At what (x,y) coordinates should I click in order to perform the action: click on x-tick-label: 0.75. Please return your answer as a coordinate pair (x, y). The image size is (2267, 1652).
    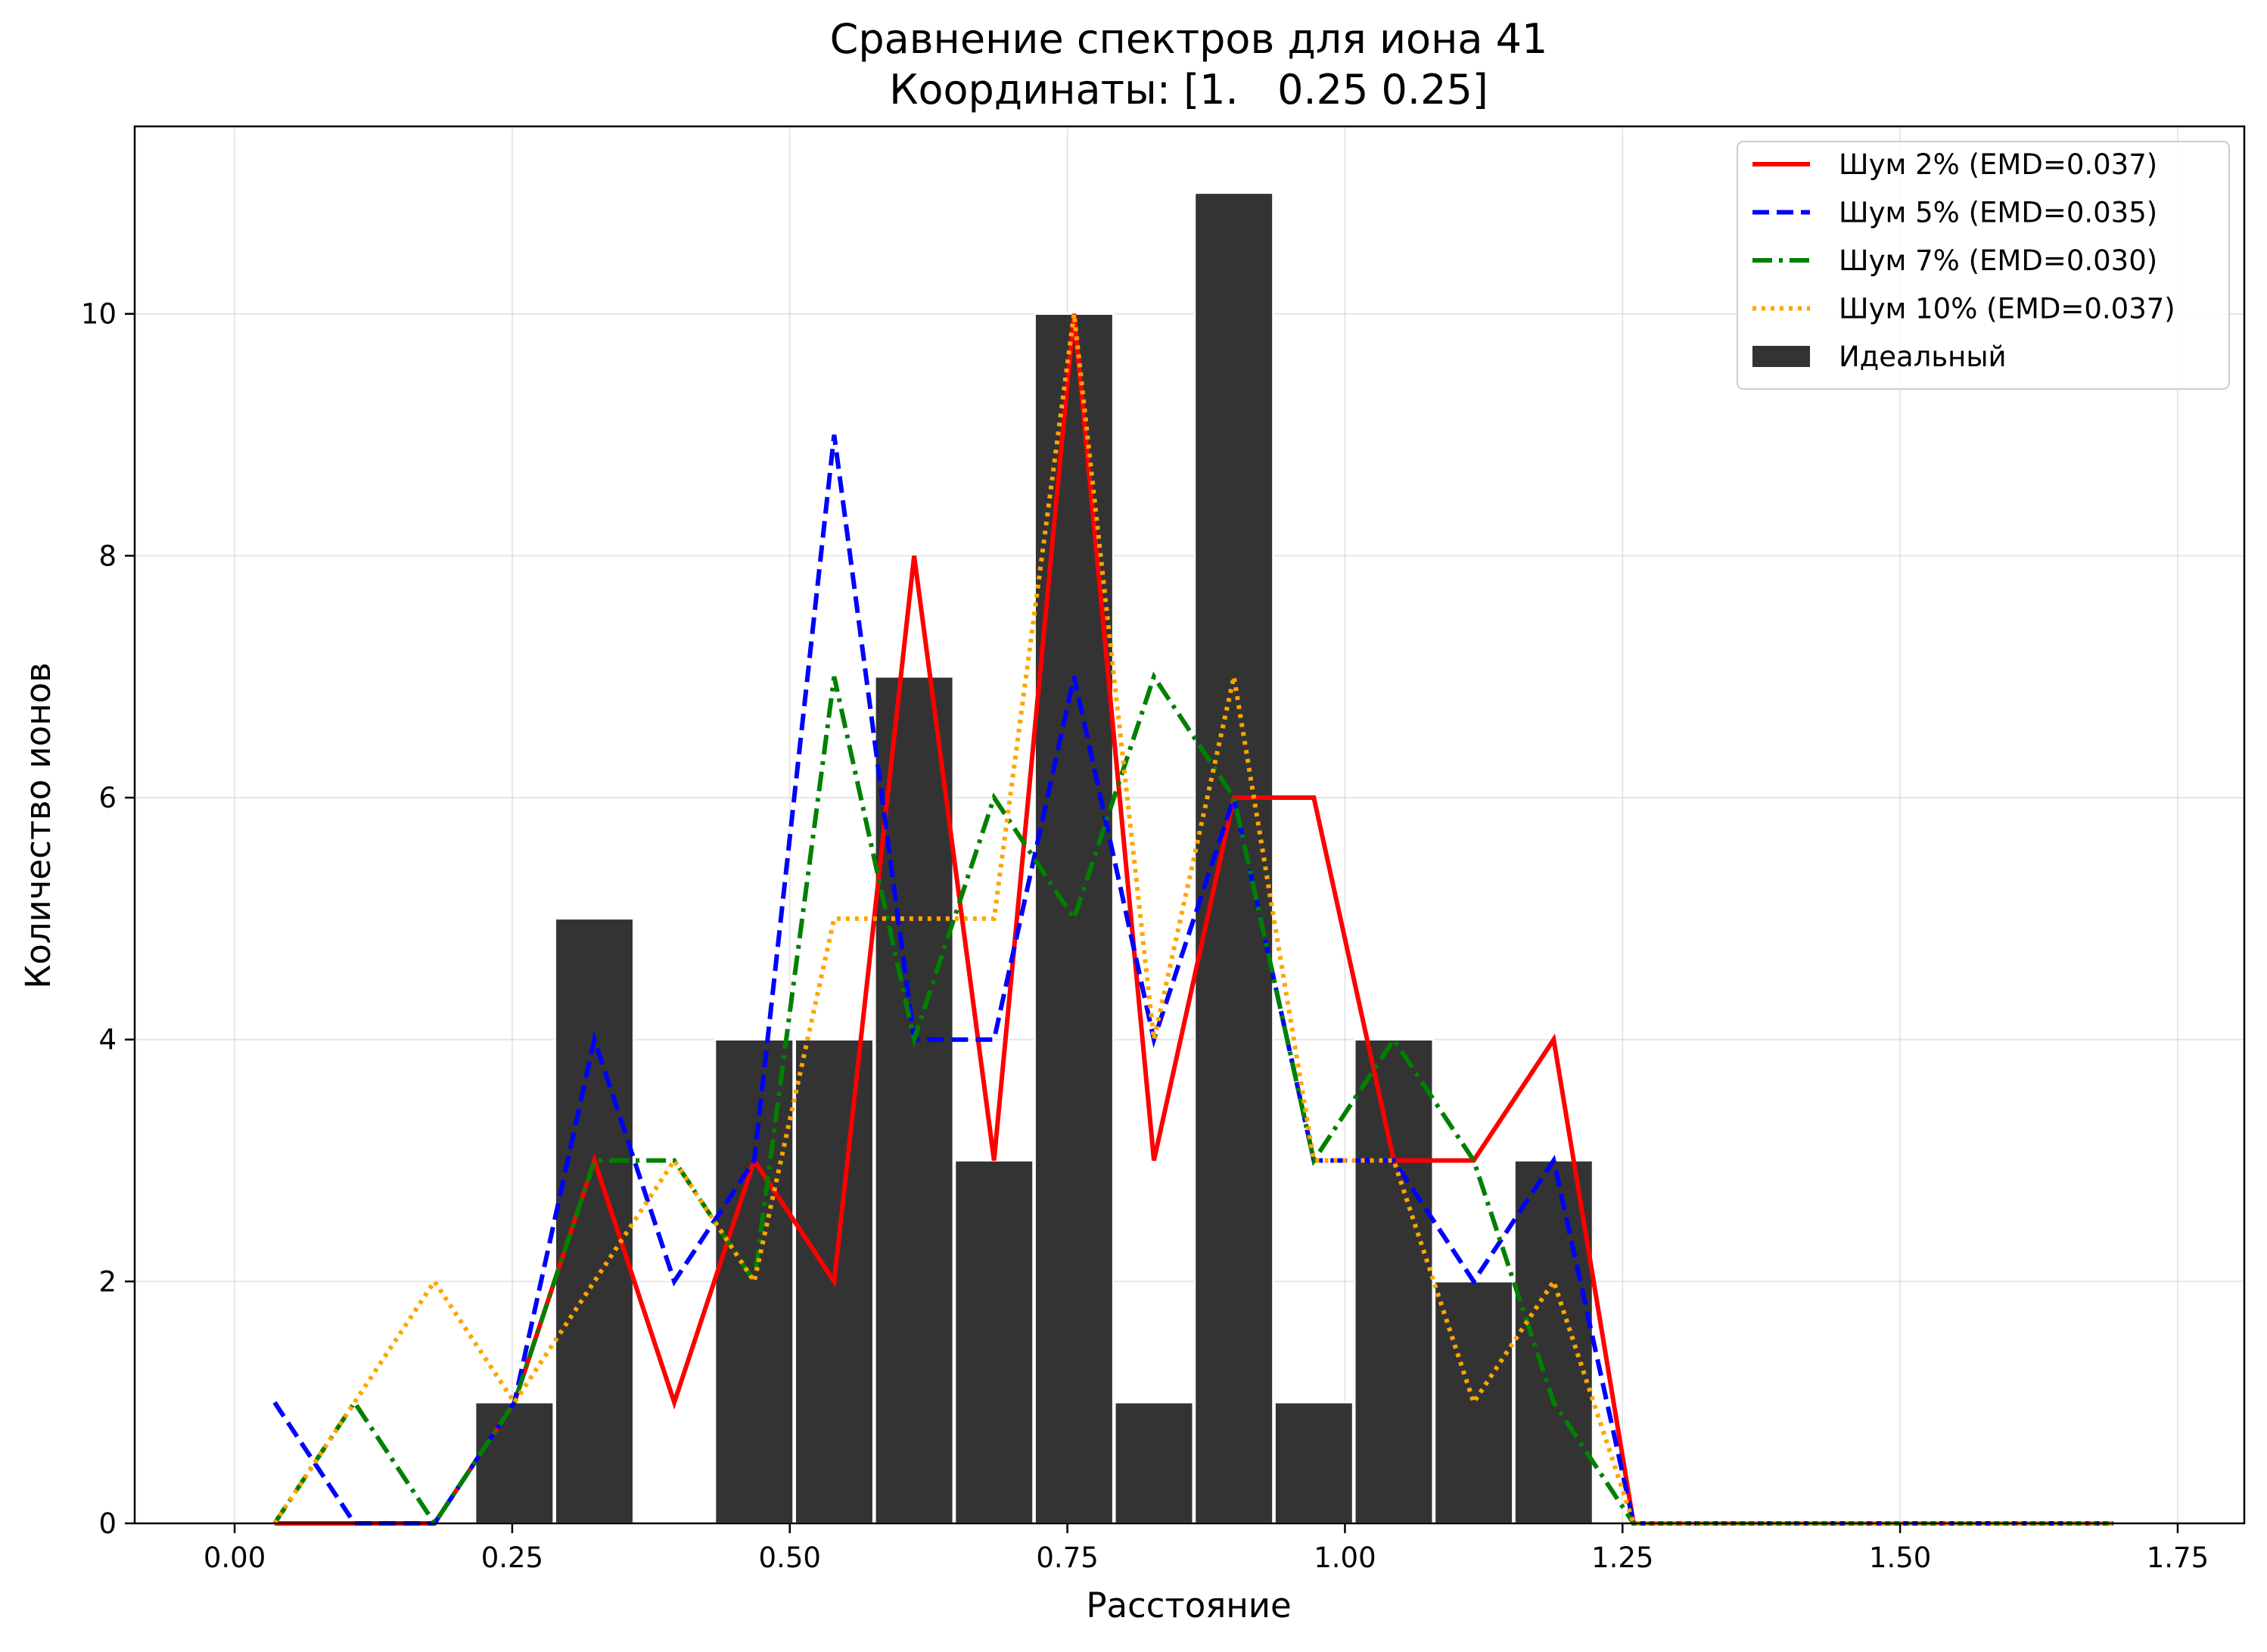
    Looking at the image, I should click on (1067, 1558).